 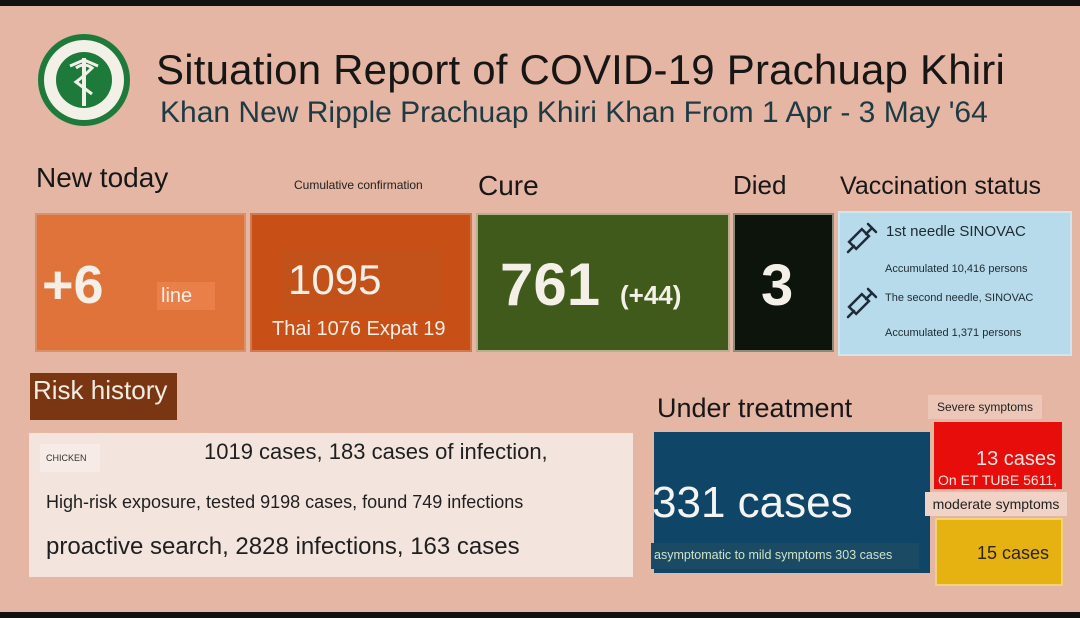 What do you see at coordinates (186, 296) in the screenshot?
I see `new-today-unit: line` at bounding box center [186, 296].